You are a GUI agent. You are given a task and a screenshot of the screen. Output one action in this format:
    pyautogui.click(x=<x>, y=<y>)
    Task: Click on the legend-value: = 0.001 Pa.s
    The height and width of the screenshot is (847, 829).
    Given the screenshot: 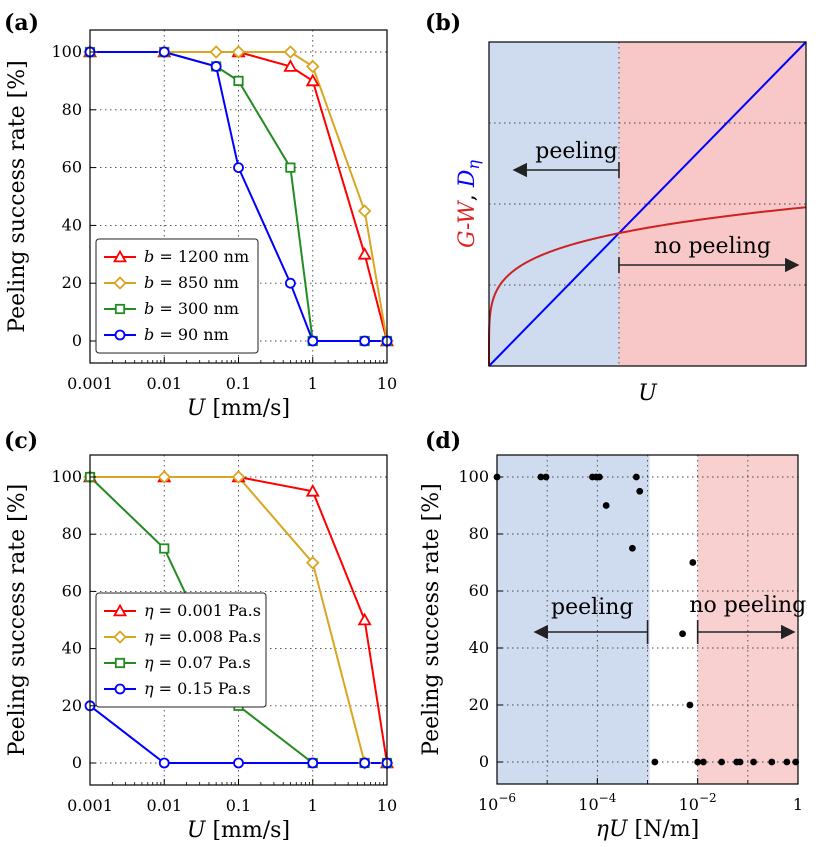 What is the action you would take?
    pyautogui.click(x=207, y=610)
    